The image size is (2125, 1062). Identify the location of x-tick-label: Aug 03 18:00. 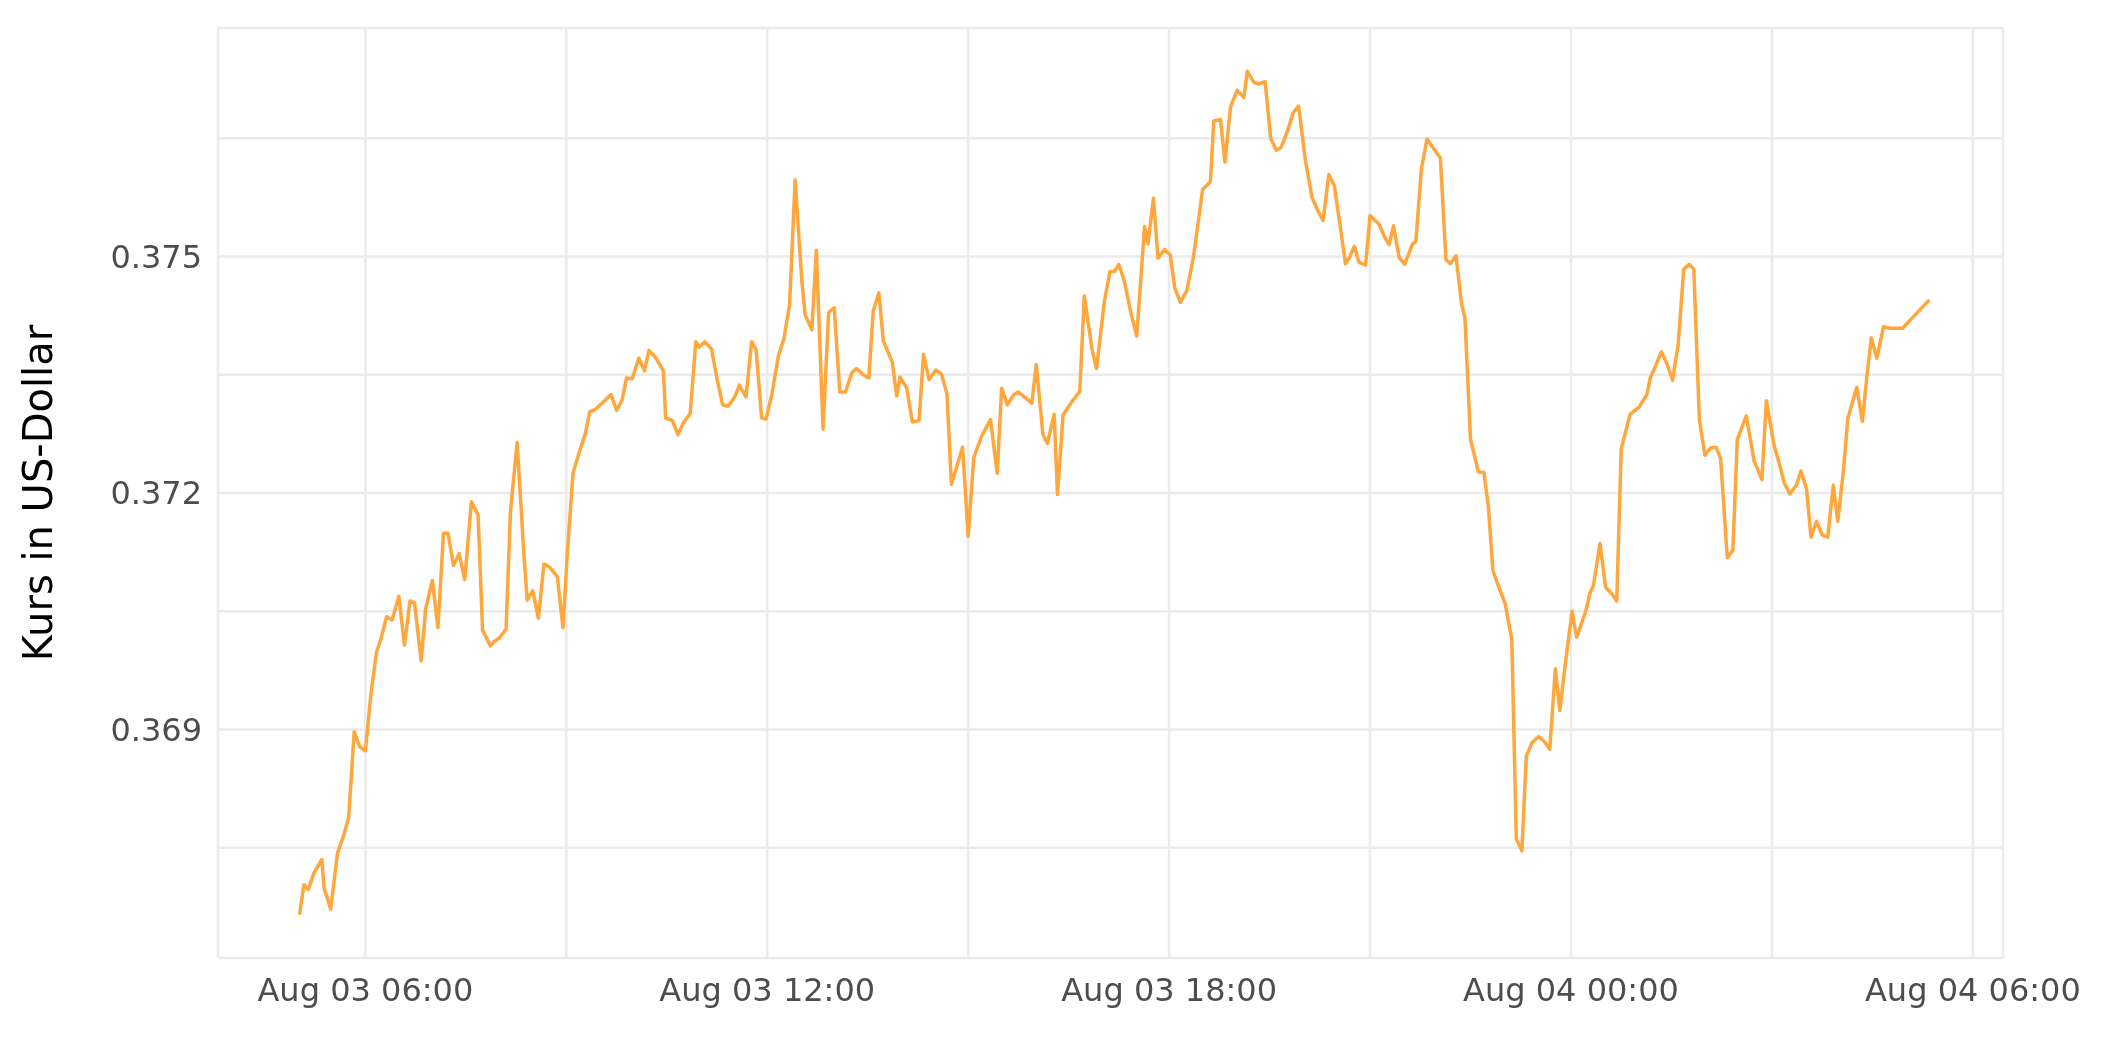
(1169, 989).